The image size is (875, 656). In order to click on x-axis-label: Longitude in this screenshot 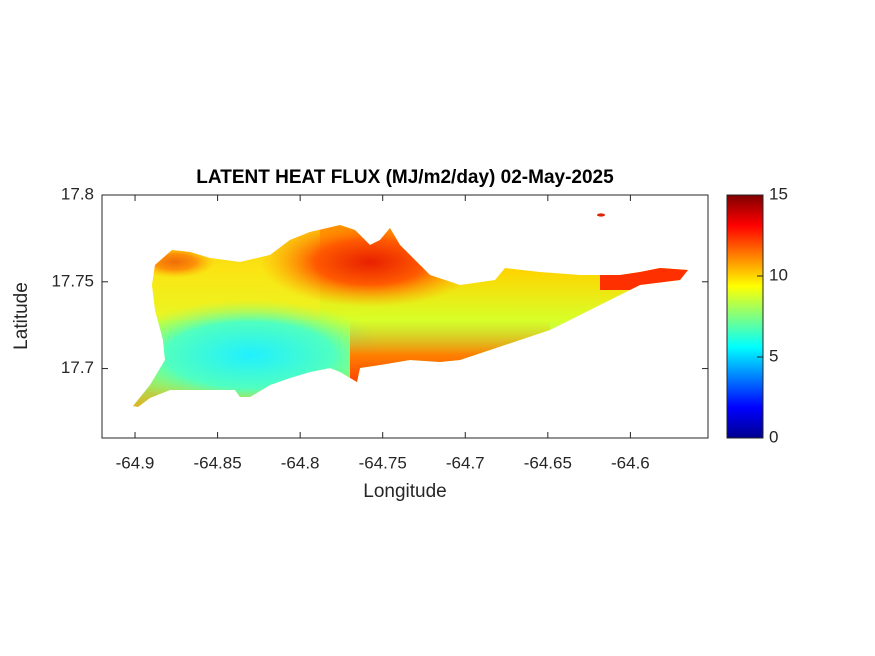, I will do `click(404, 491)`.